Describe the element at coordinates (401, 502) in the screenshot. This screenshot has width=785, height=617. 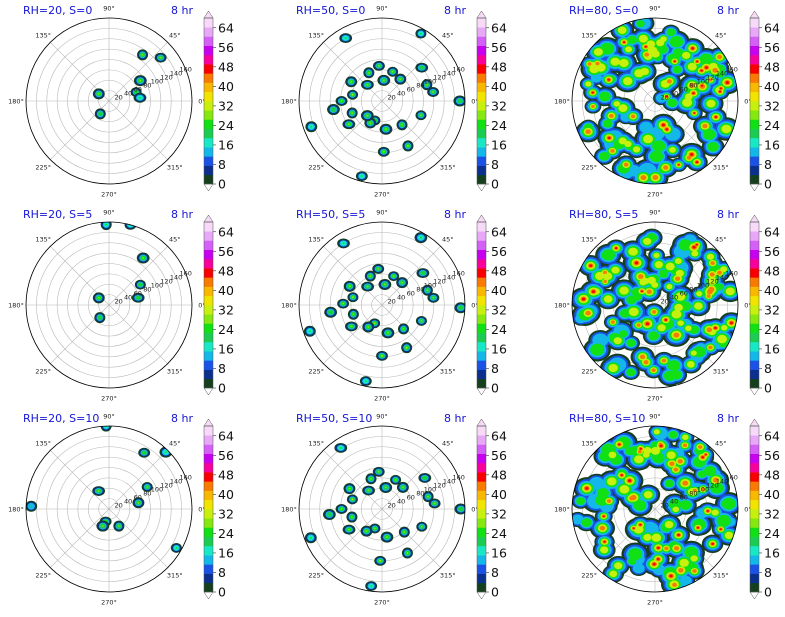
I see `radial-tick-label: 40` at that location.